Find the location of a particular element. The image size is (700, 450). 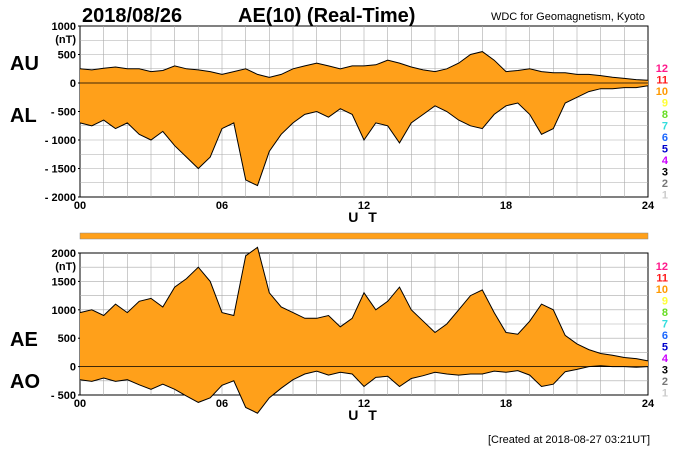

y-tick-label: 1500 is located at coordinates (64, 282).